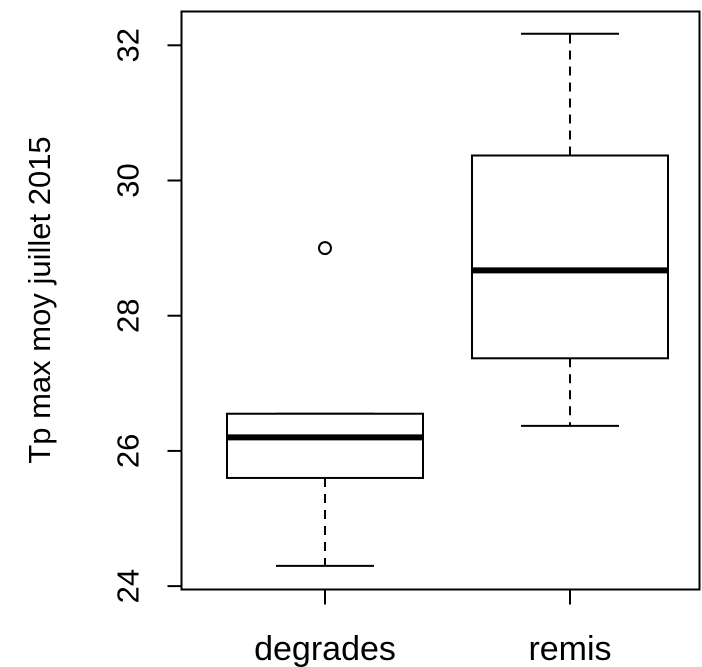  I want to click on y-tick-label-32: 32, so click(128, 45).